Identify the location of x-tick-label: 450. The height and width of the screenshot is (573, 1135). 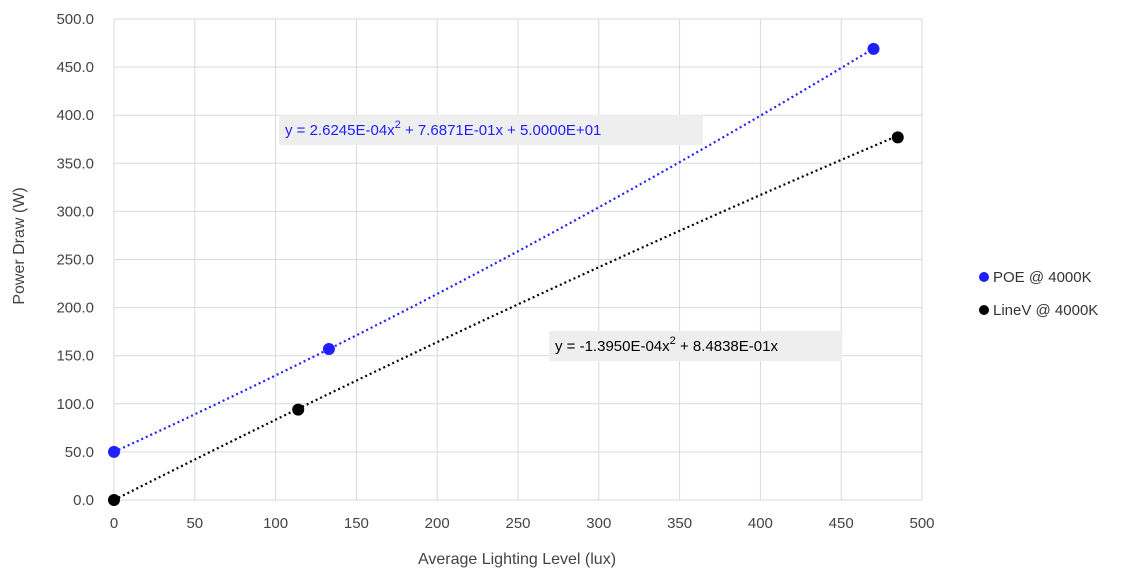
(841, 523).